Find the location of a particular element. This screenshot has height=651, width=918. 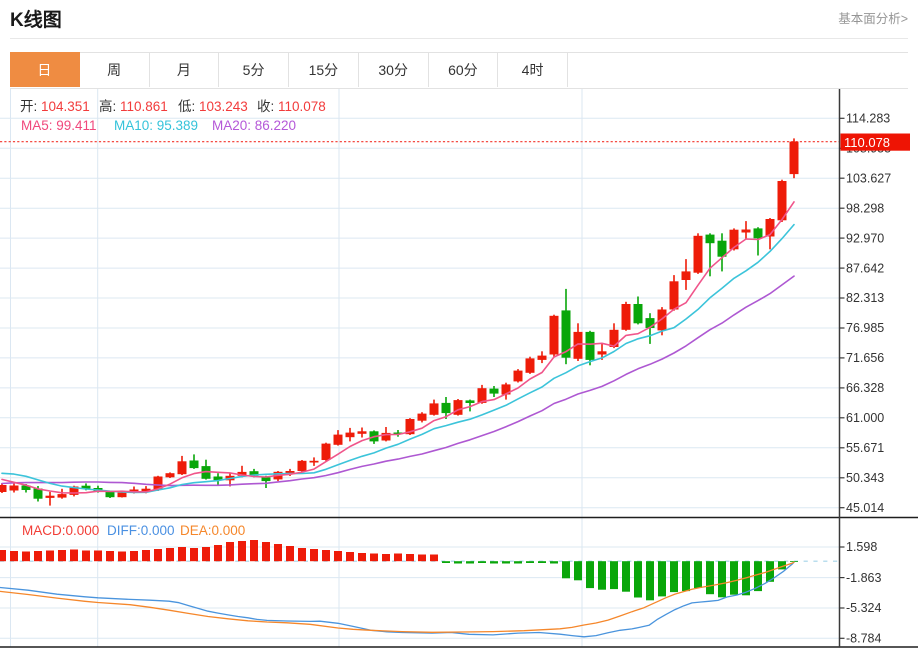

svg-text: 45.014 is located at coordinates (865, 508).